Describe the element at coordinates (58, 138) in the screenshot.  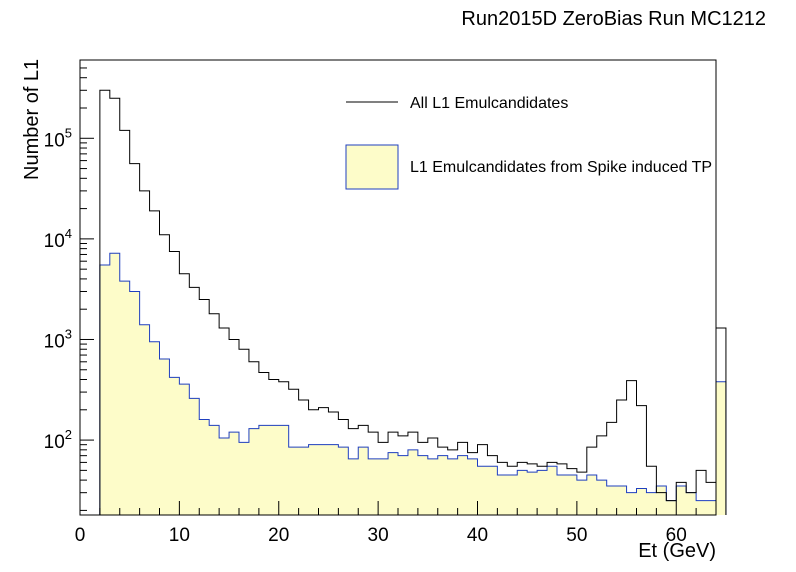
I see `y-tick-label: 10⁵` at that location.